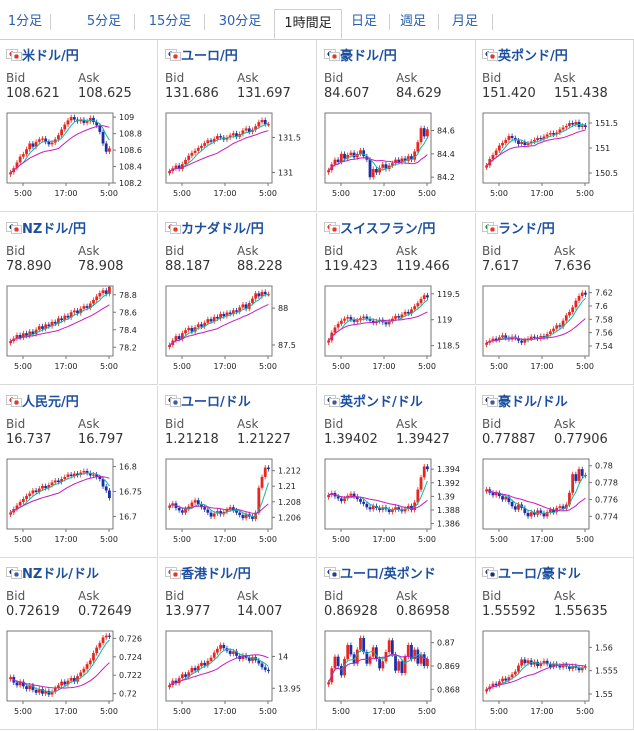 This screenshot has height=731, width=634. What do you see at coordinates (379, 227) in the screenshot?
I see `pair-link: スイスフラン/円` at bounding box center [379, 227].